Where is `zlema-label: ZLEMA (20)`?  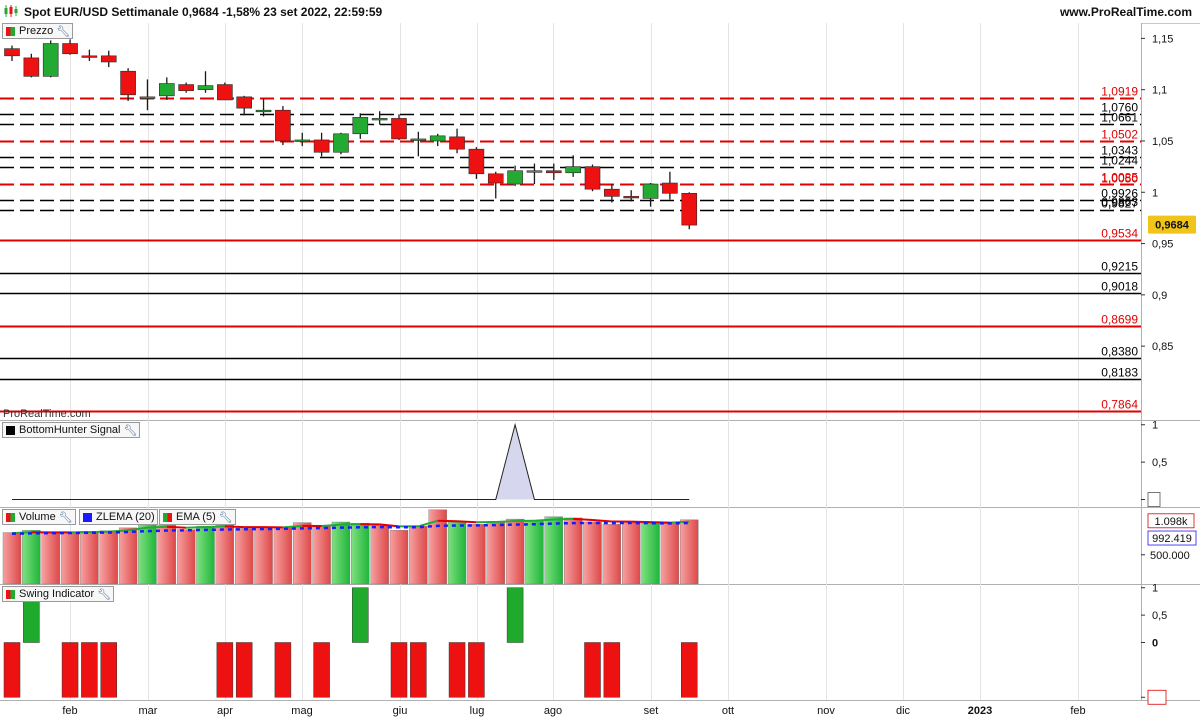
zlema-label: ZLEMA (20) is located at coordinates (118, 517).